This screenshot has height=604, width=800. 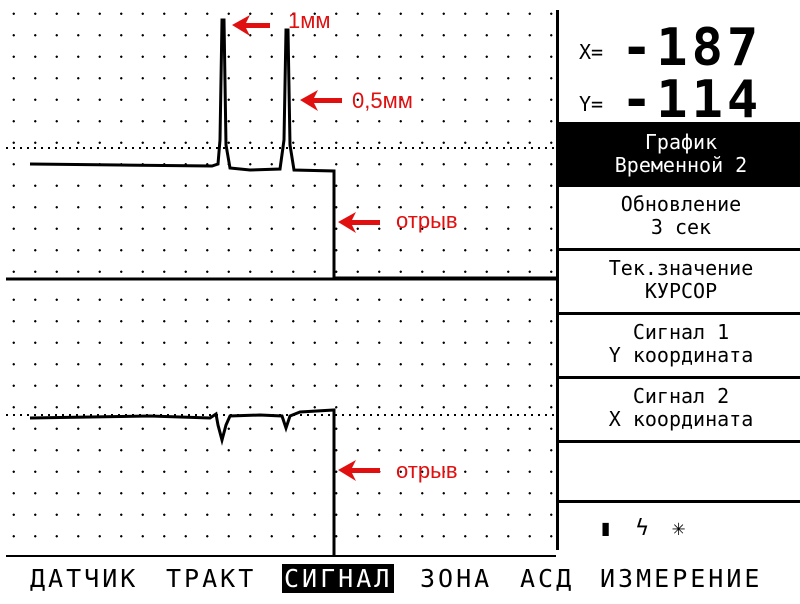 What do you see at coordinates (681, 165) in the screenshot?
I see `menu-graph-type-line2: Временной 2` at bounding box center [681, 165].